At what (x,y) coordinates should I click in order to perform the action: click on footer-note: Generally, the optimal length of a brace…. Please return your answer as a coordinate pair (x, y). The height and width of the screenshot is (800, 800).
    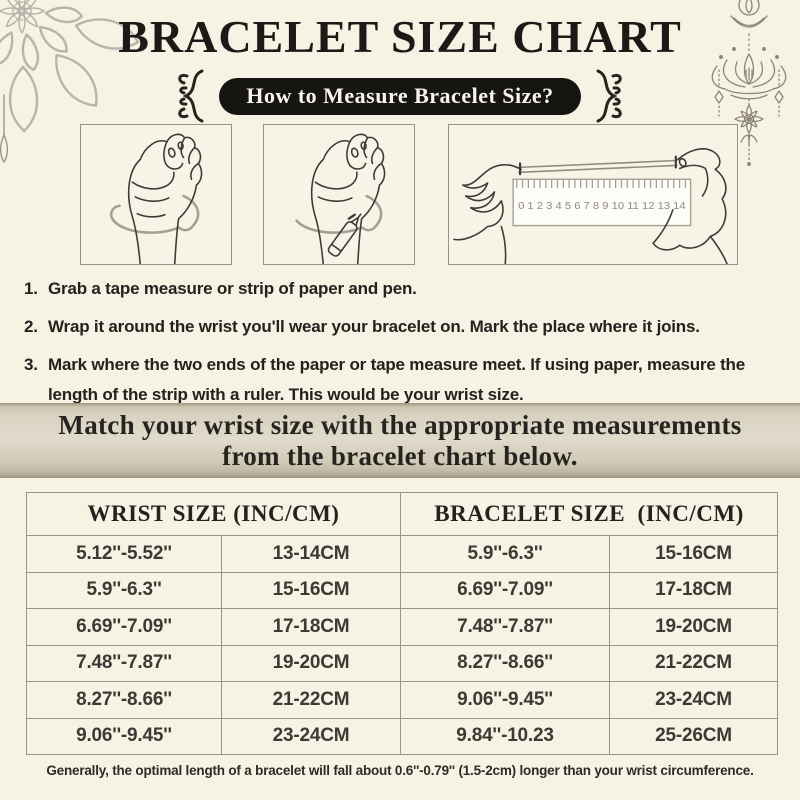
    Looking at the image, I should click on (400, 770).